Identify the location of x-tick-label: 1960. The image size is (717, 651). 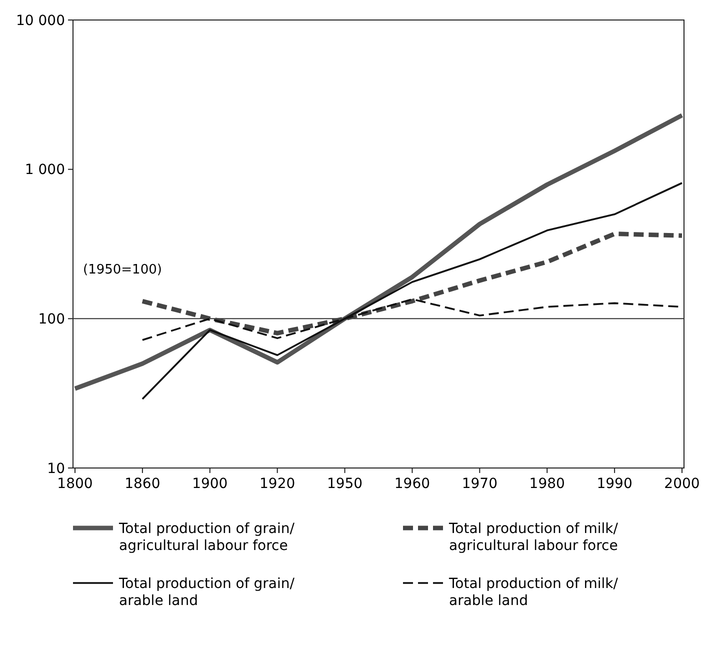
(412, 484).